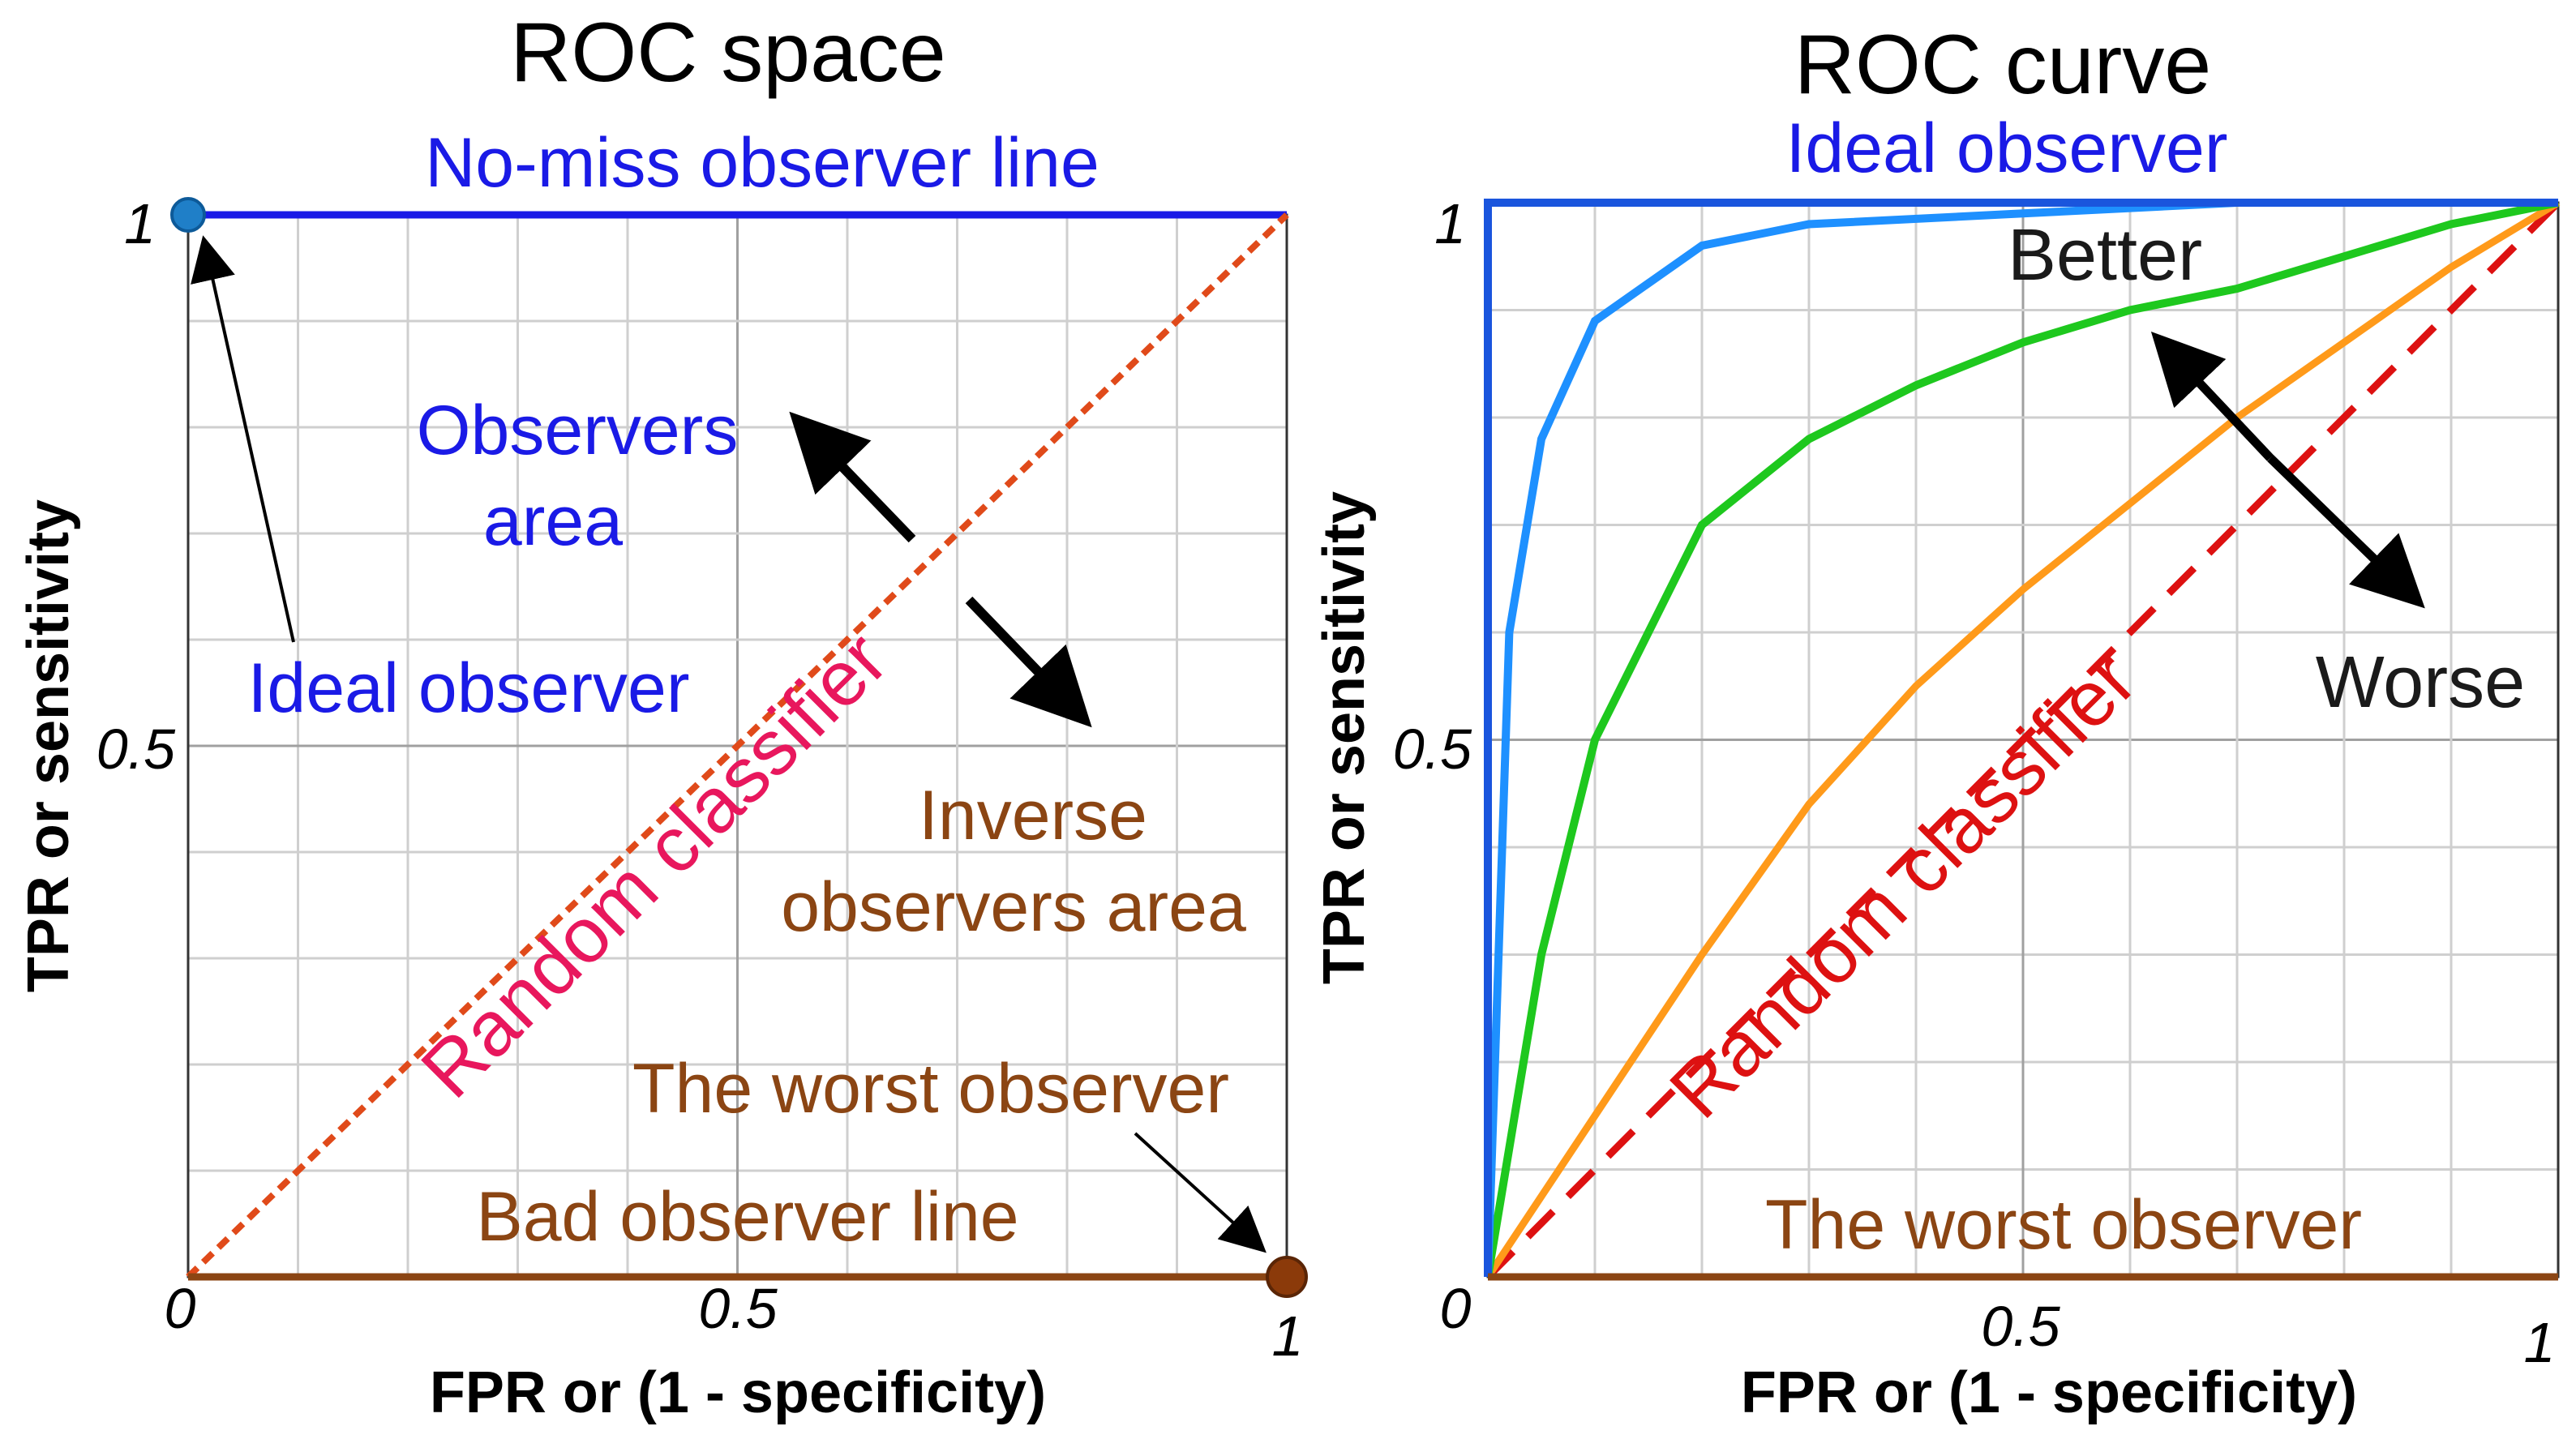  Describe the element at coordinates (2540, 1342) in the screenshot. I see `right-x-tick-1: 1` at that location.